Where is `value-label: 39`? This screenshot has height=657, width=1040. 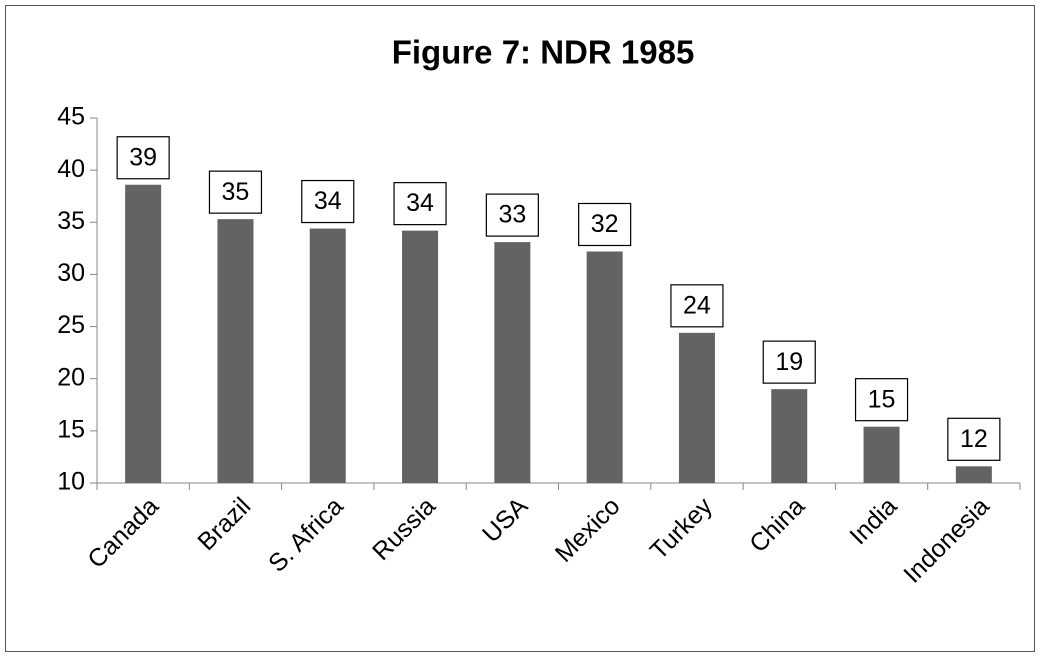
value-label: 39 is located at coordinates (143, 157).